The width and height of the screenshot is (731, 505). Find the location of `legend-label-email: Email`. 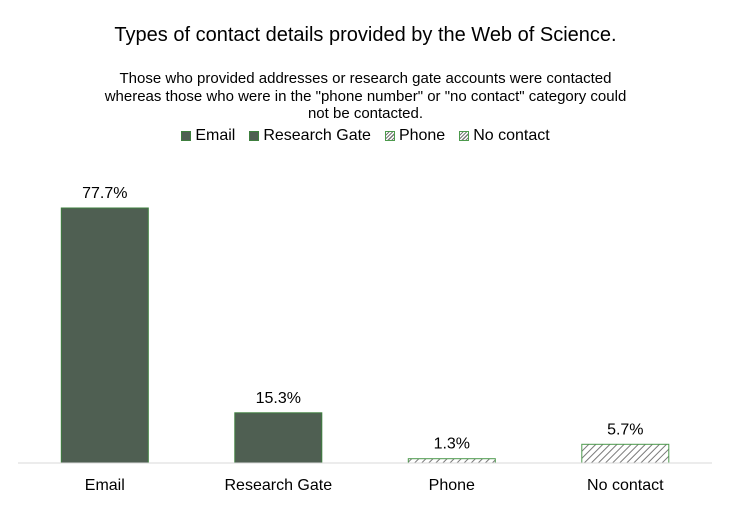

legend-label-email: Email is located at coordinates (215, 135).